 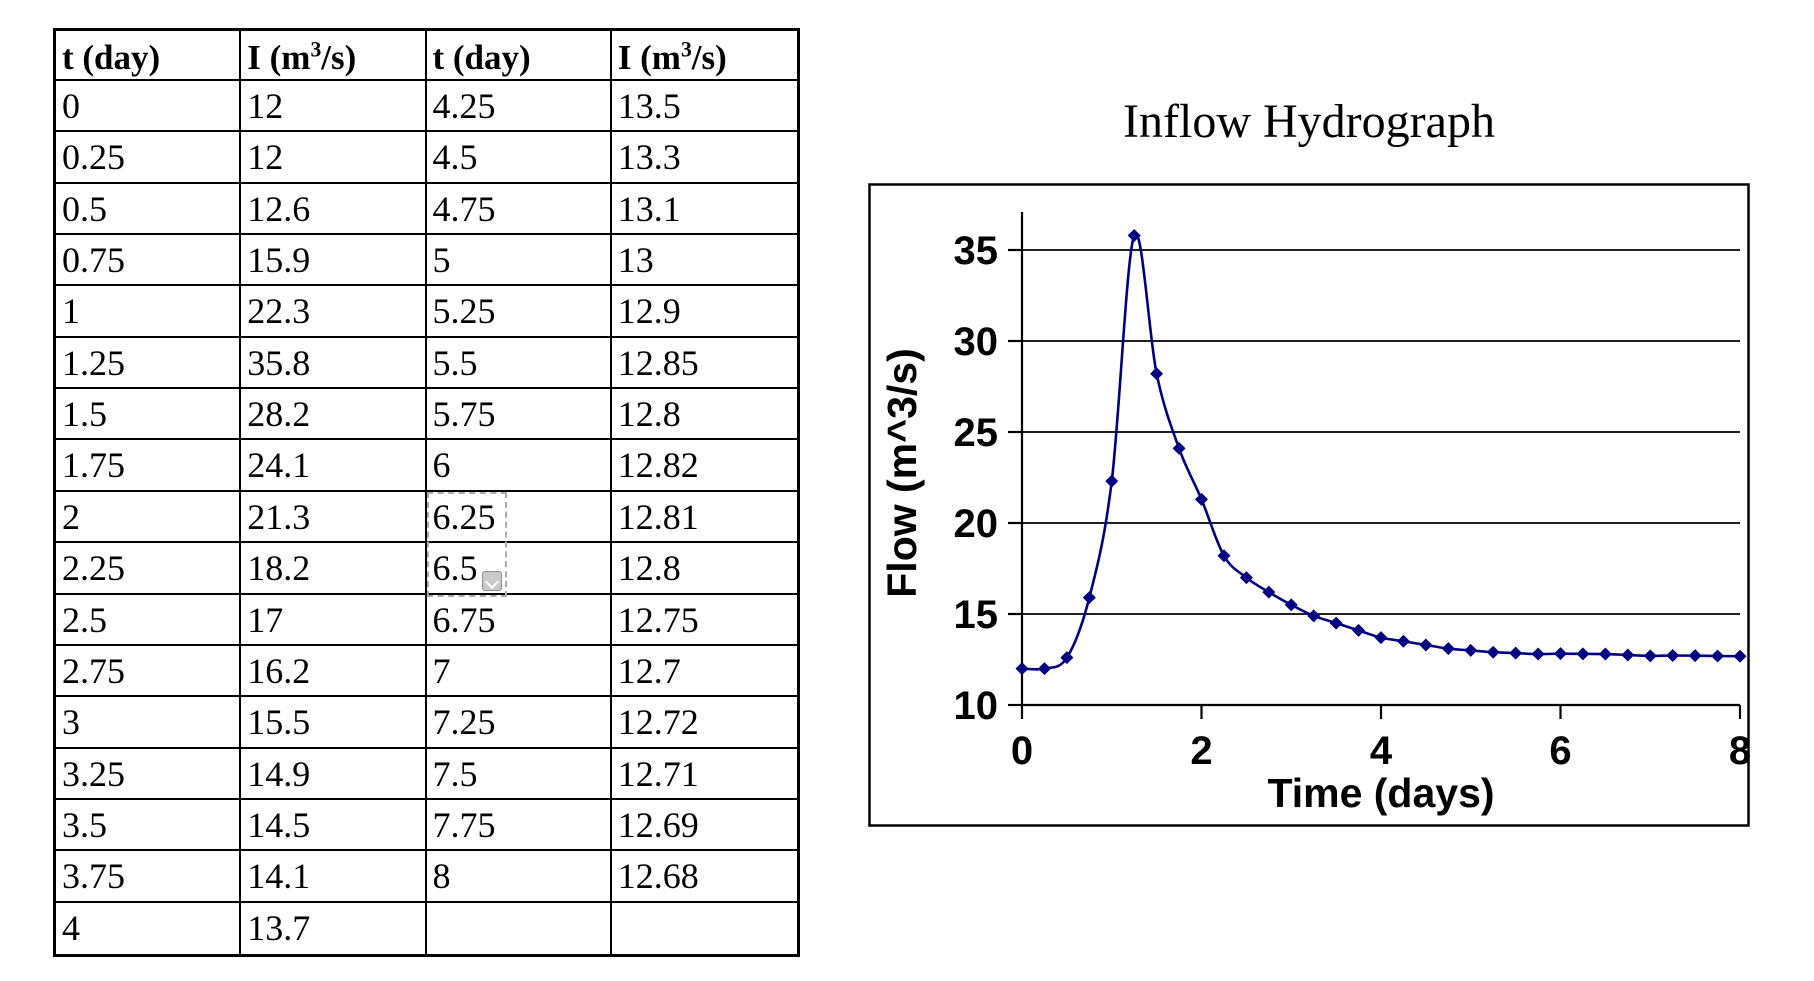 What do you see at coordinates (149, 928) in the screenshot?
I see `table-cell: 4` at bounding box center [149, 928].